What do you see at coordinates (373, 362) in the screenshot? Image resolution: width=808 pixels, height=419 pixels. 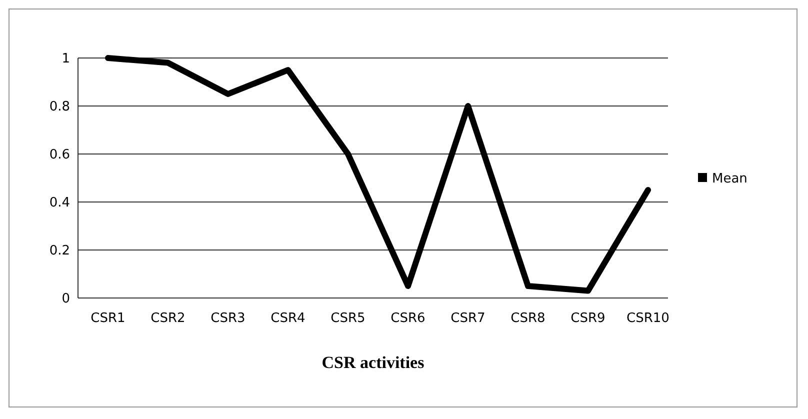 I see `x-axis-title: CSR activities` at bounding box center [373, 362].